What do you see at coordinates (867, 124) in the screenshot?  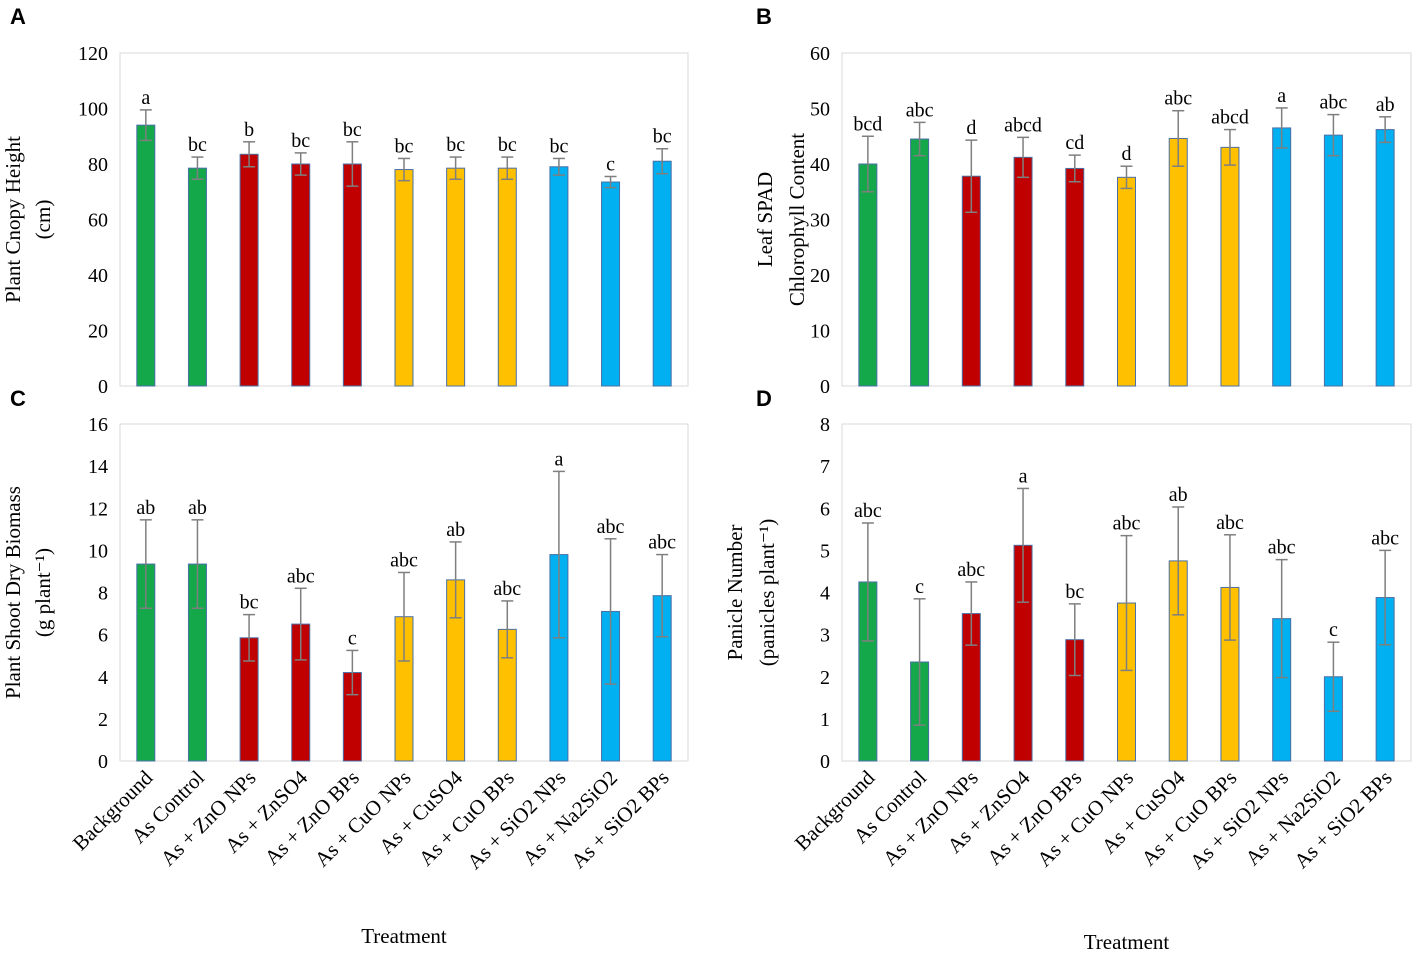 I see `significance-label: bcd` at bounding box center [867, 124].